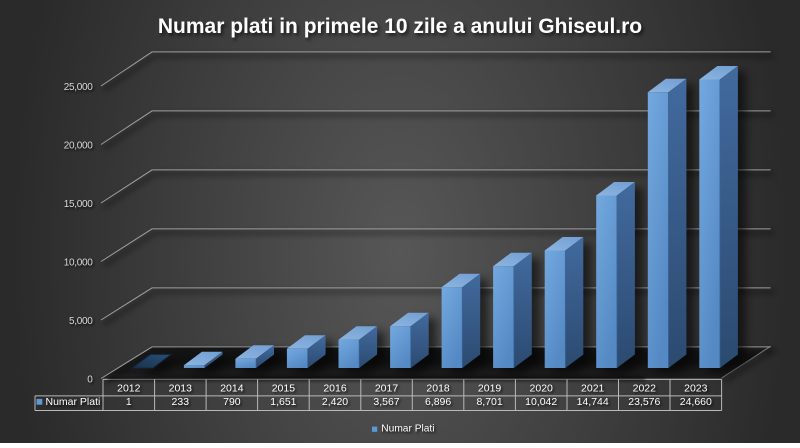 Image resolution: width=800 pixels, height=448 pixels. Describe the element at coordinates (79, 145) in the screenshot. I see `svg-text: 20,000` at that location.